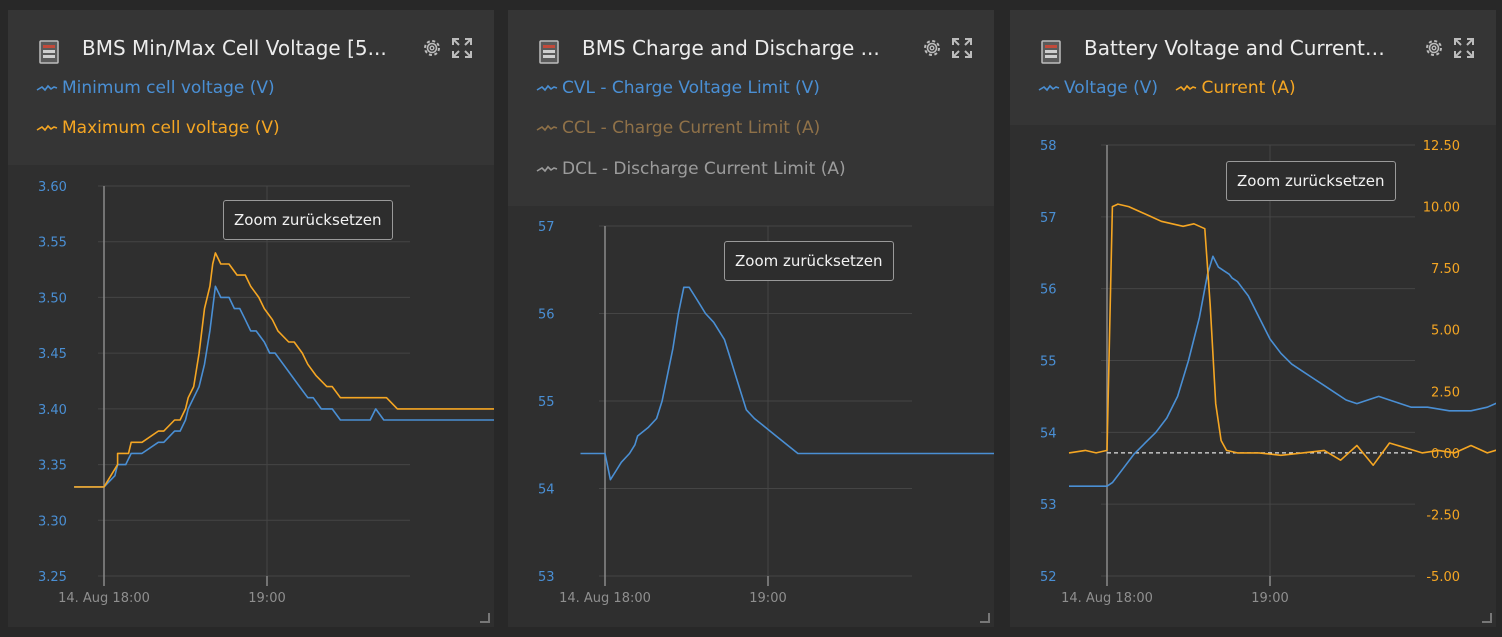 The height and width of the screenshot is (637, 1502). I want to click on legend-item-min-cell: Minimum cell voltage (V), so click(155, 88).